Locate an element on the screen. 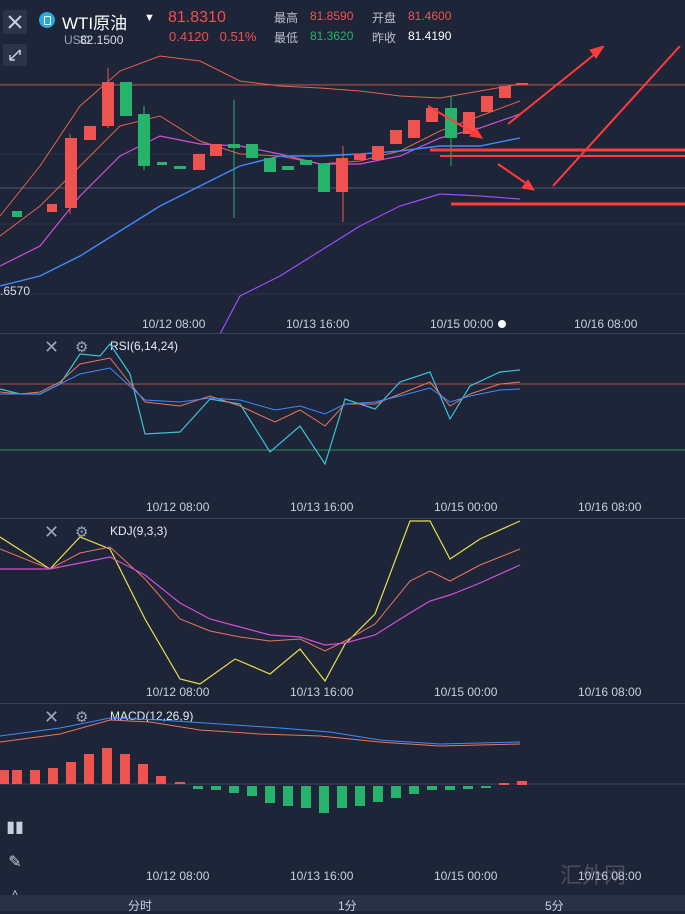 Image resolution: width=685 pixels, height=914 pixels. close-chart-button is located at coordinates (15, 22).